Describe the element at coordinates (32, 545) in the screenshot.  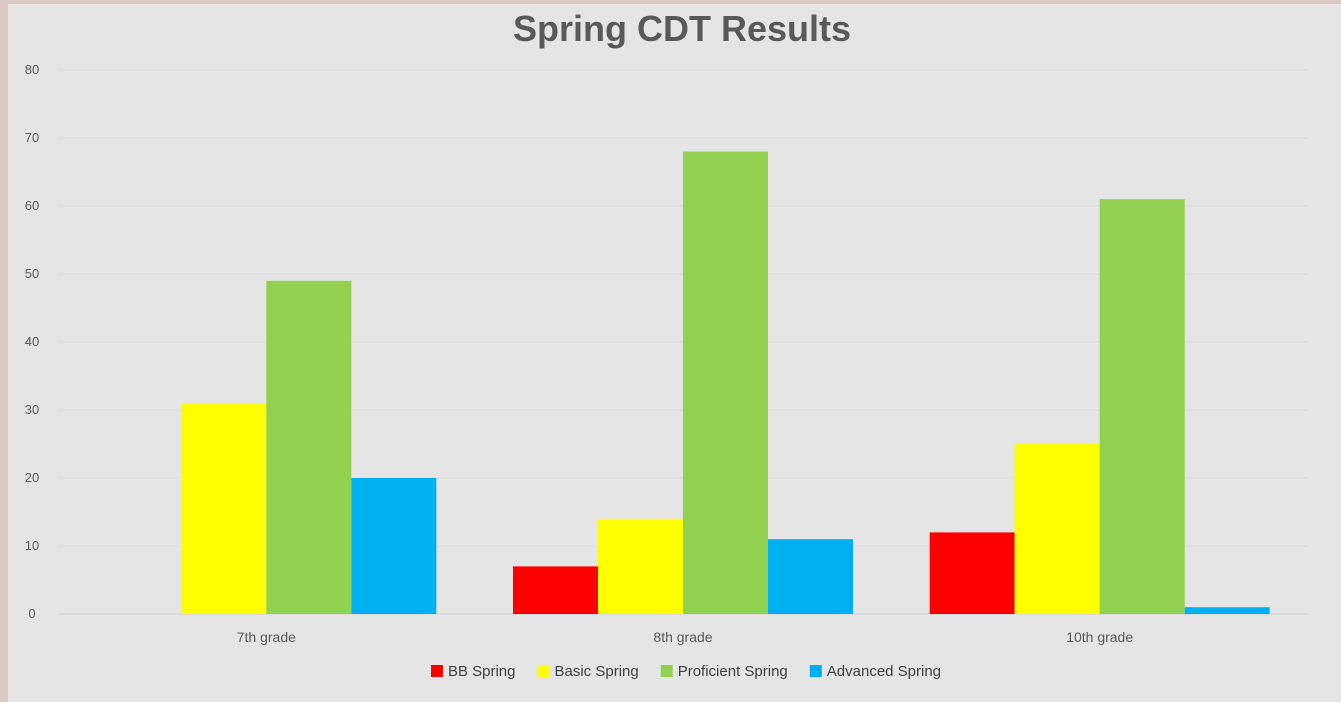
I see `y-tick-label: 10` at that location.